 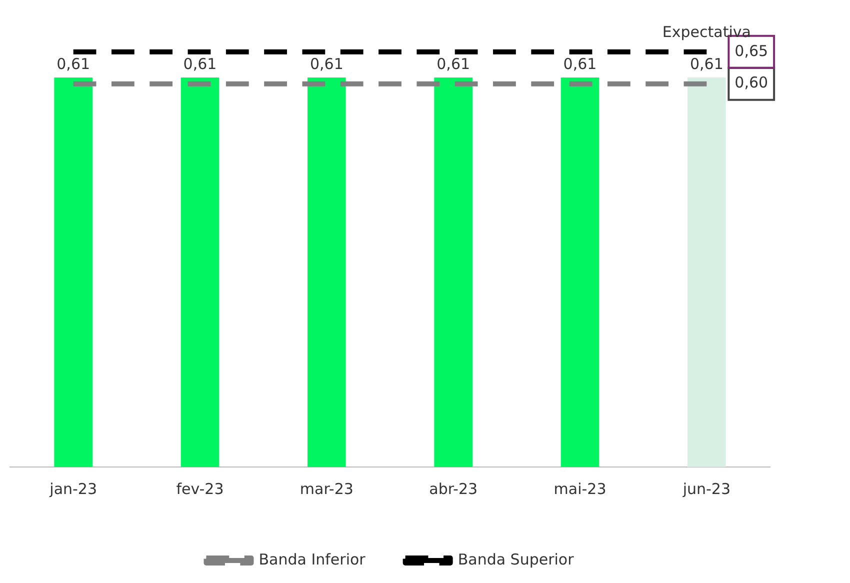 What do you see at coordinates (312, 559) in the screenshot?
I see `legend-label: Banda Inferior` at bounding box center [312, 559].